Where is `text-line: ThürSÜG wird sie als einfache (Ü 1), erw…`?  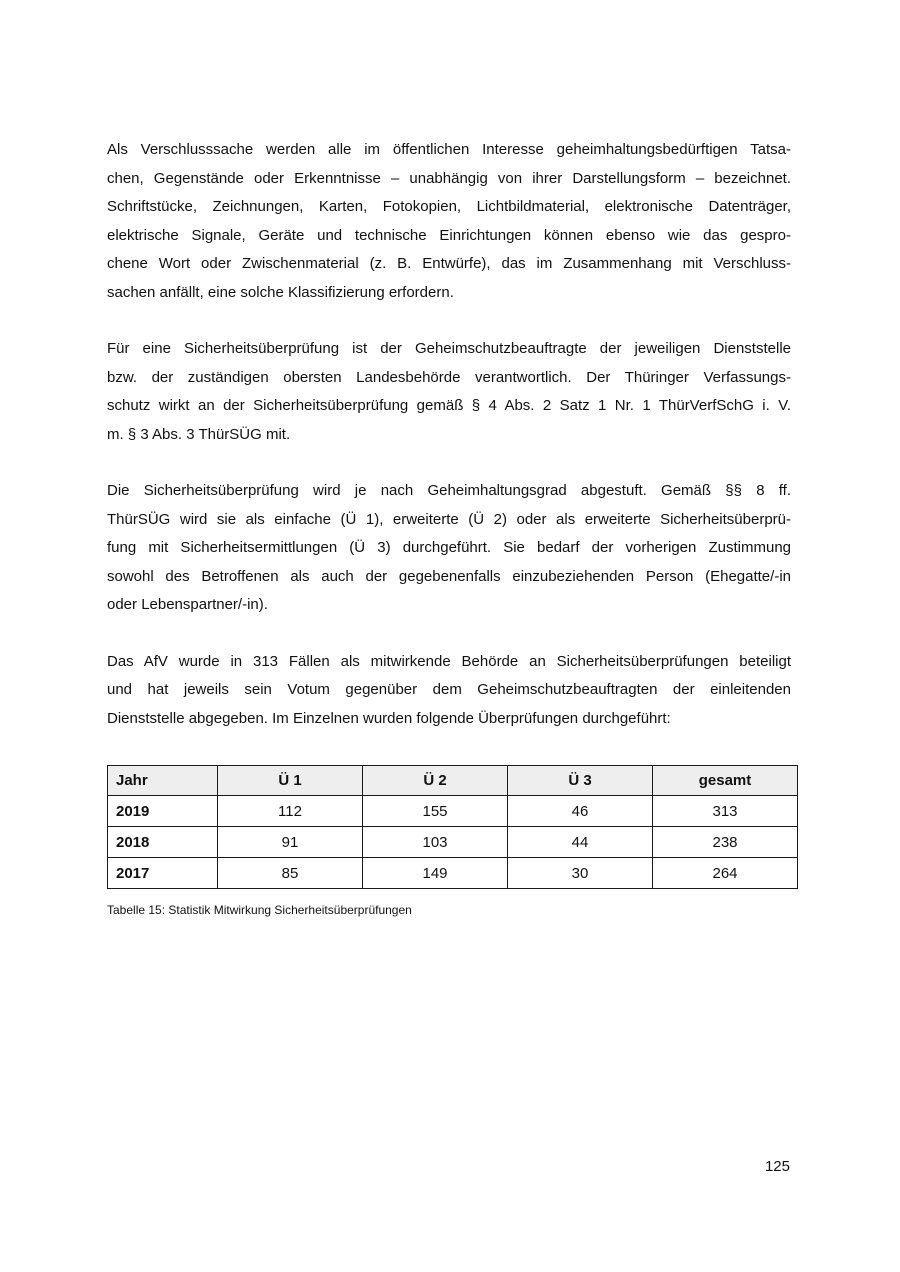
text-line: ThürSÜG wird sie als einfache (Ü 1), erw… is located at coordinates (449, 519).